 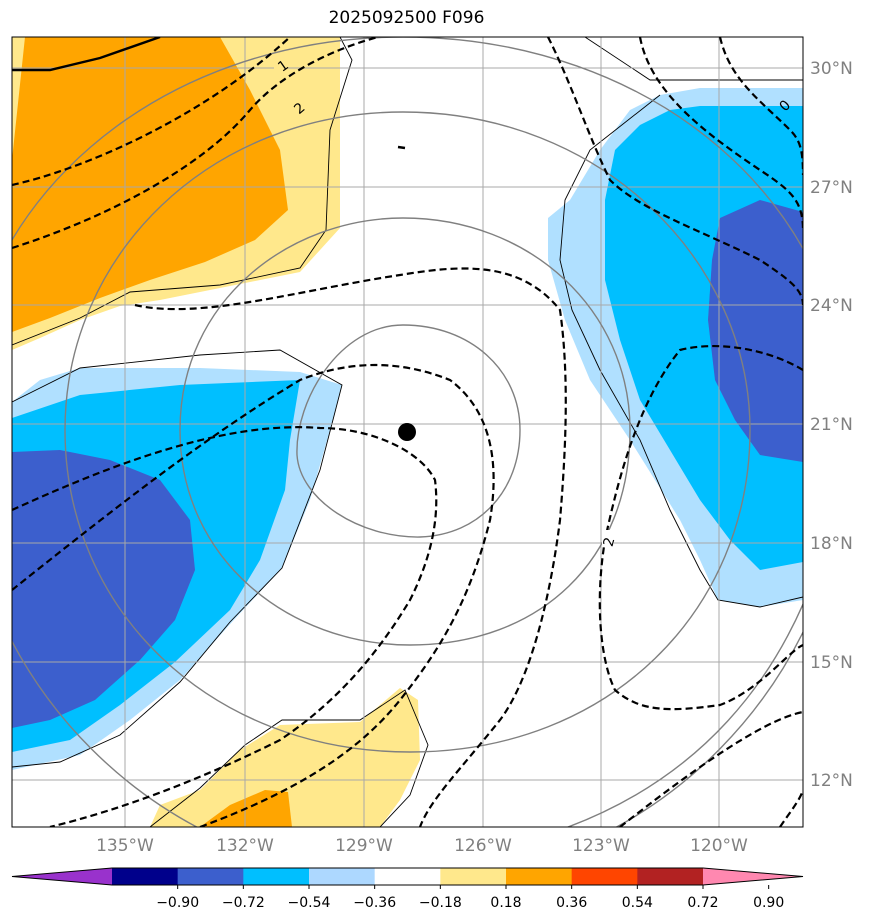 I want to click on solid-contour, so click(x=86, y=54).